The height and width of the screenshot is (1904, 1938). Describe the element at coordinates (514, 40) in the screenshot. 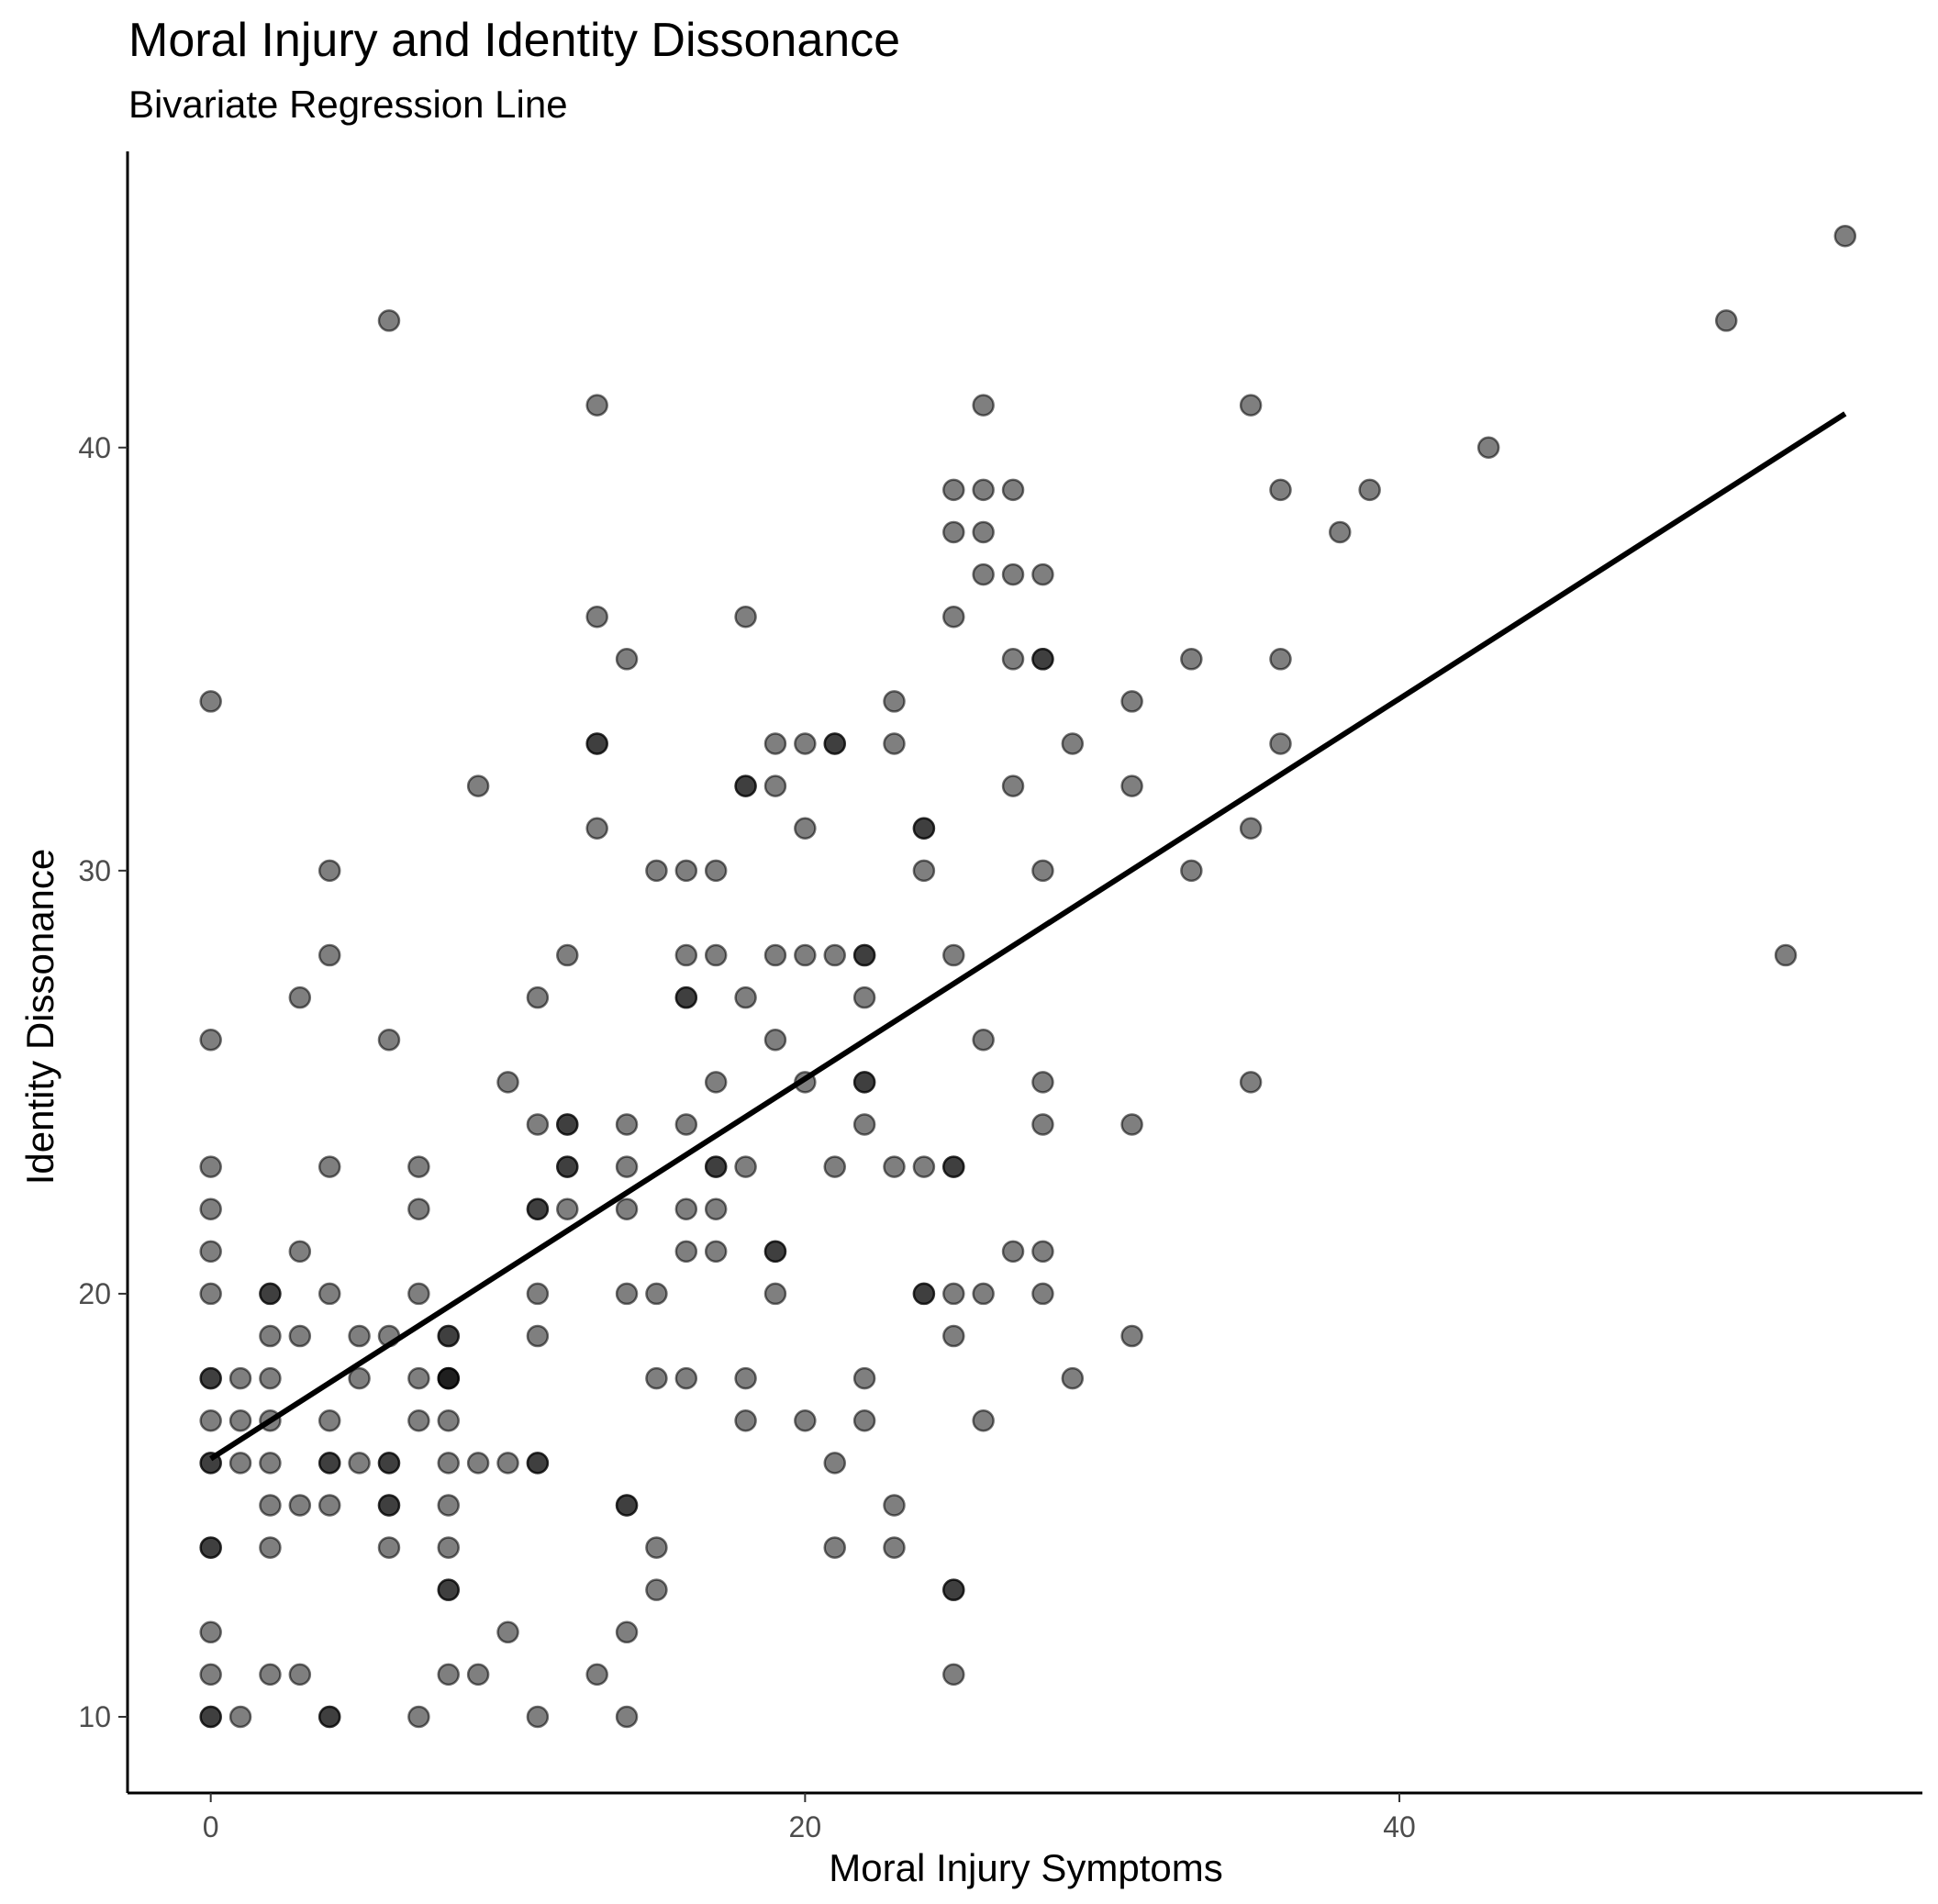

I see `chart-title: Moral Injury and Identity Dissonance` at that location.